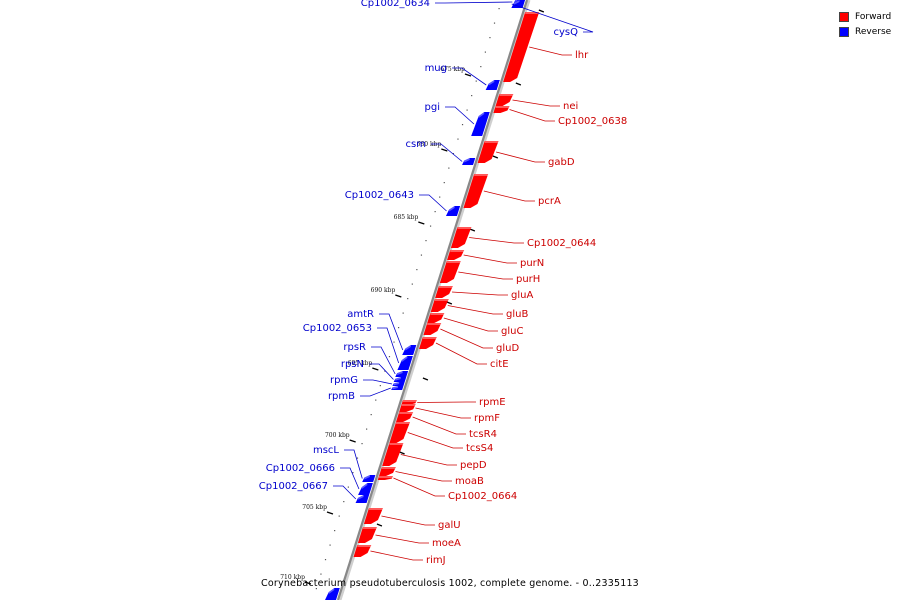  What do you see at coordinates (360, 363) in the screenshot?
I see `tick-label: 695 kbp` at bounding box center [360, 363].